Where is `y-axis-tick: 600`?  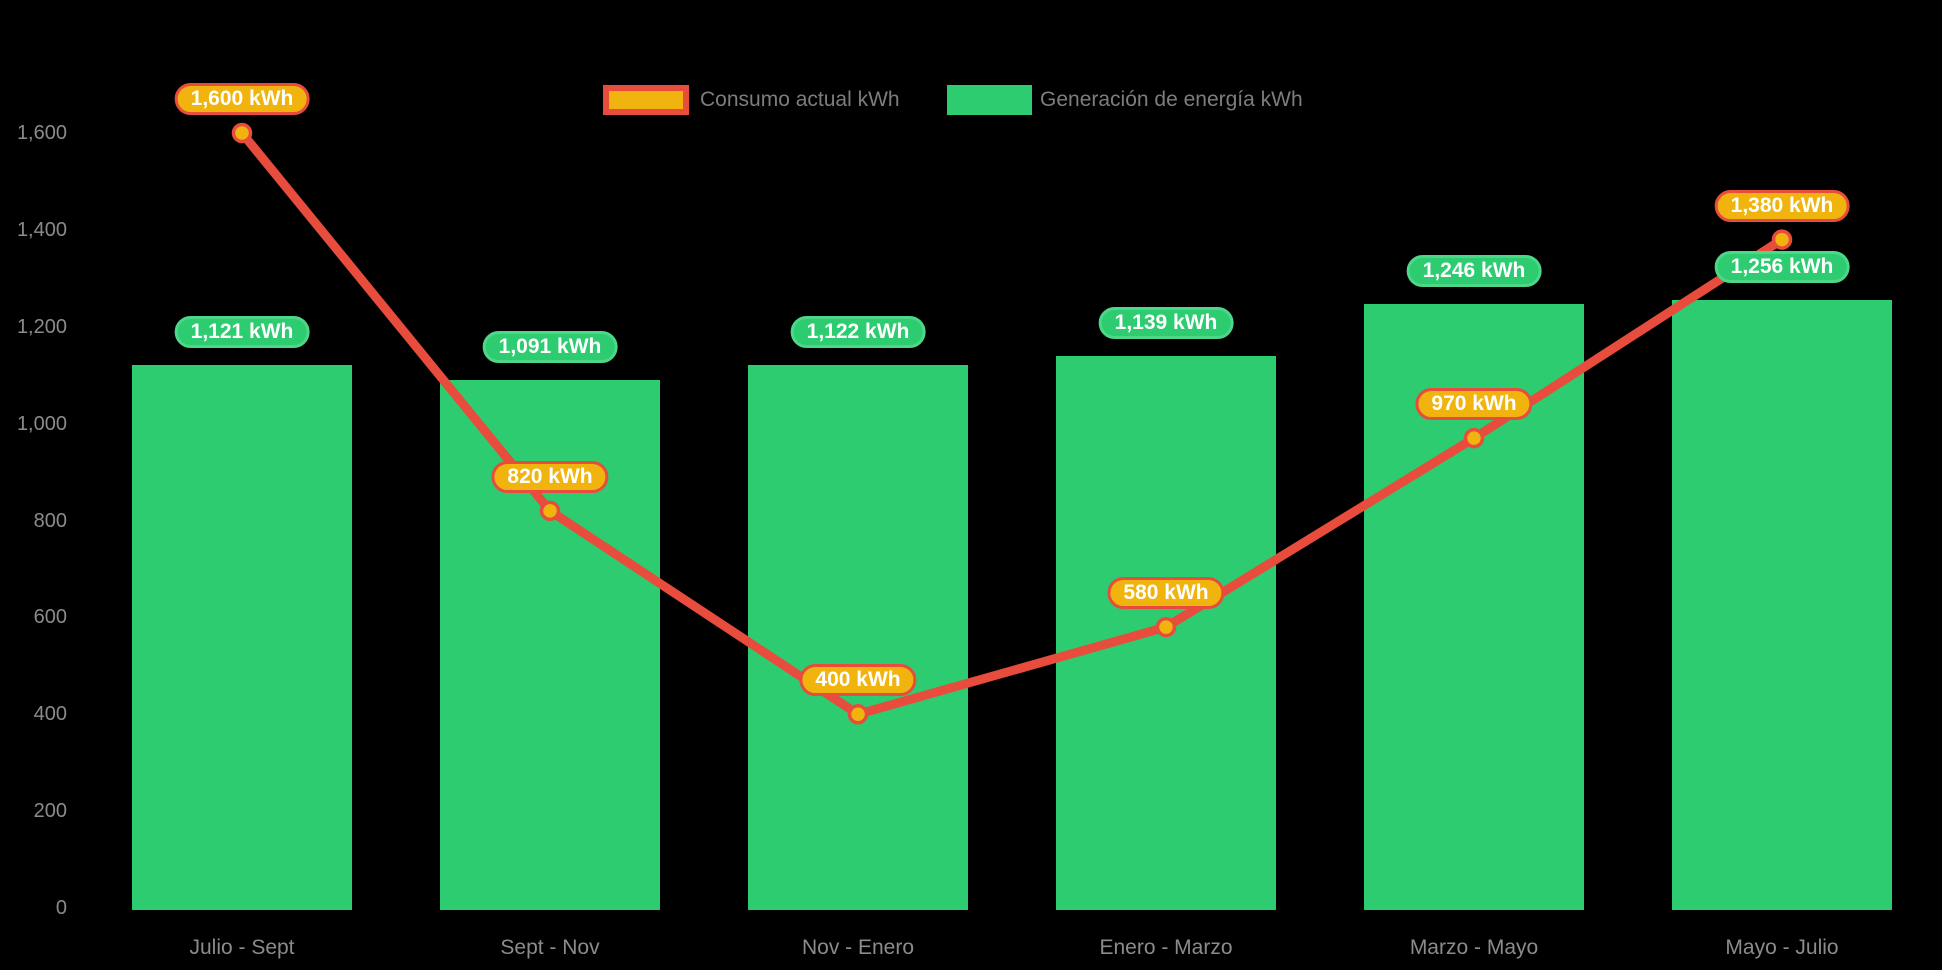 y-axis-tick: 600 is located at coordinates (50, 617).